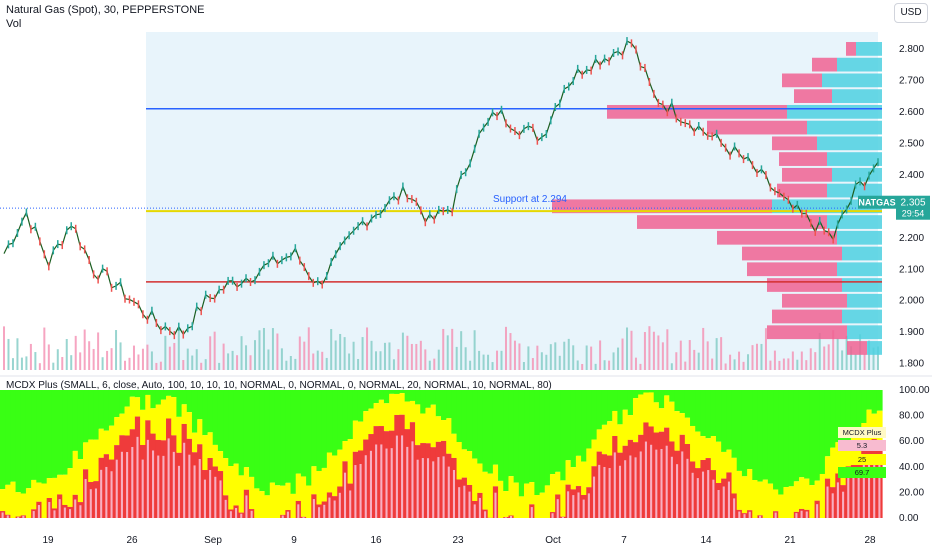 The image size is (932, 550). What do you see at coordinates (870, 540) in the screenshot?
I see `x-tick-label: 28` at bounding box center [870, 540].